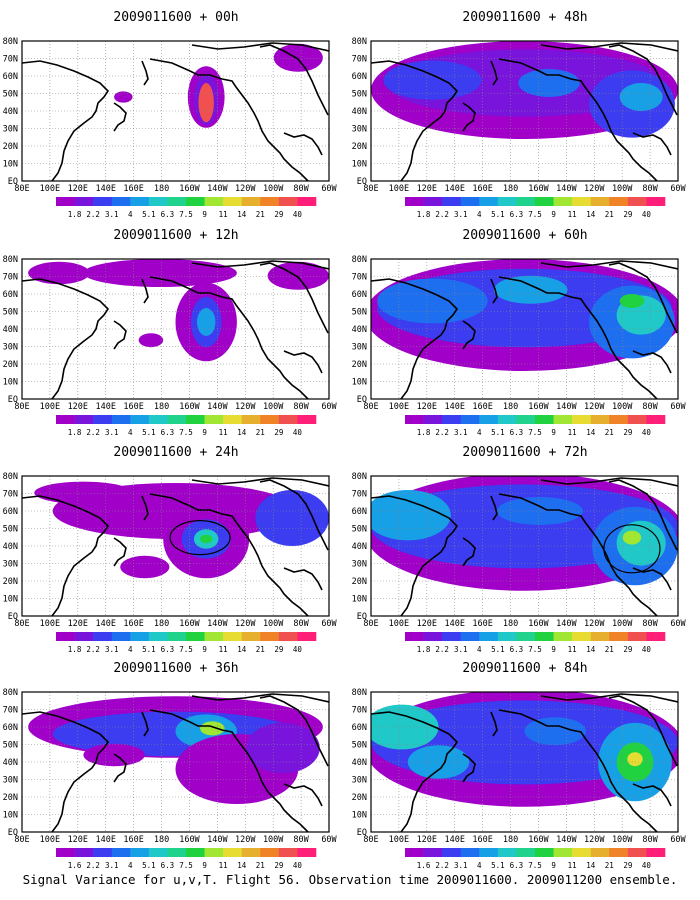 This screenshot has width=700, height=900. I want to click on longitude-label: 120E, so click(78, 624).